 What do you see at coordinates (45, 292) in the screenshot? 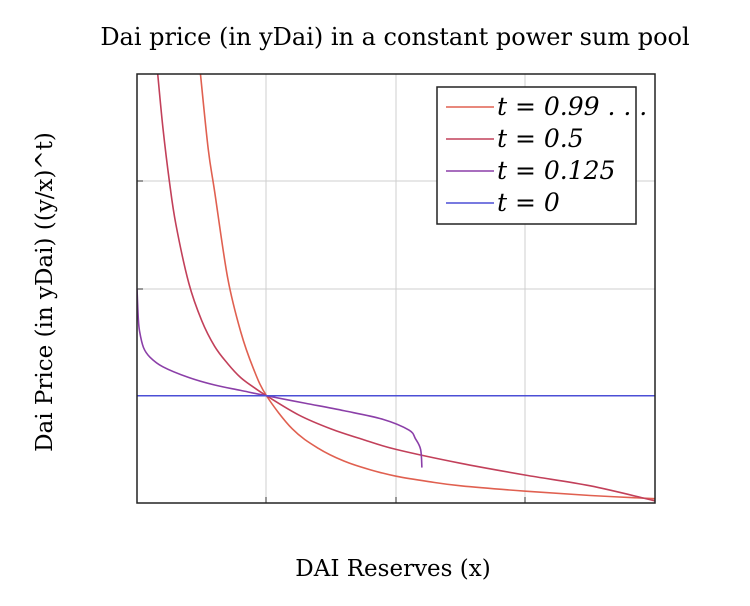
I see `y-axis-label: Dai Price (in yDai) ((y/x)^t)` at bounding box center [45, 292].